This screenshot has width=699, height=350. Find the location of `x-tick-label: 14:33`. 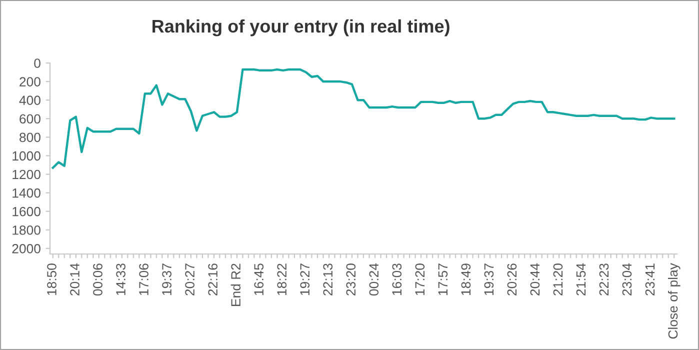

x-tick-label: 14:33 is located at coordinates (121, 280).